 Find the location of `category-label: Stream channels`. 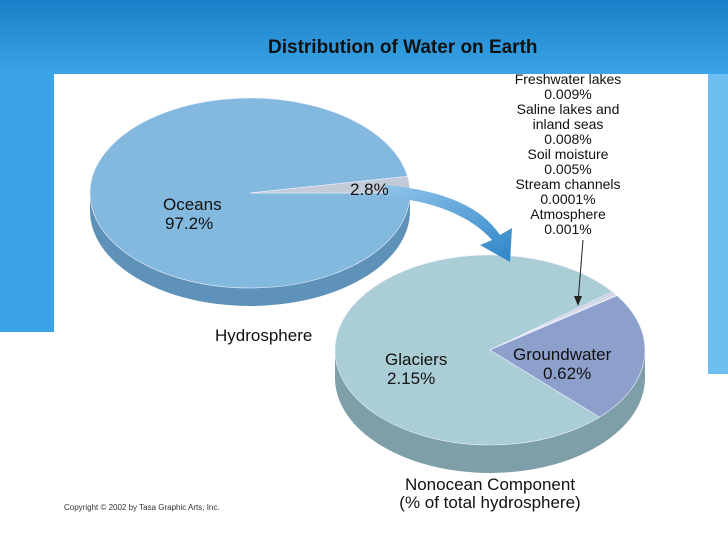

category-label: Stream channels is located at coordinates (568, 184).